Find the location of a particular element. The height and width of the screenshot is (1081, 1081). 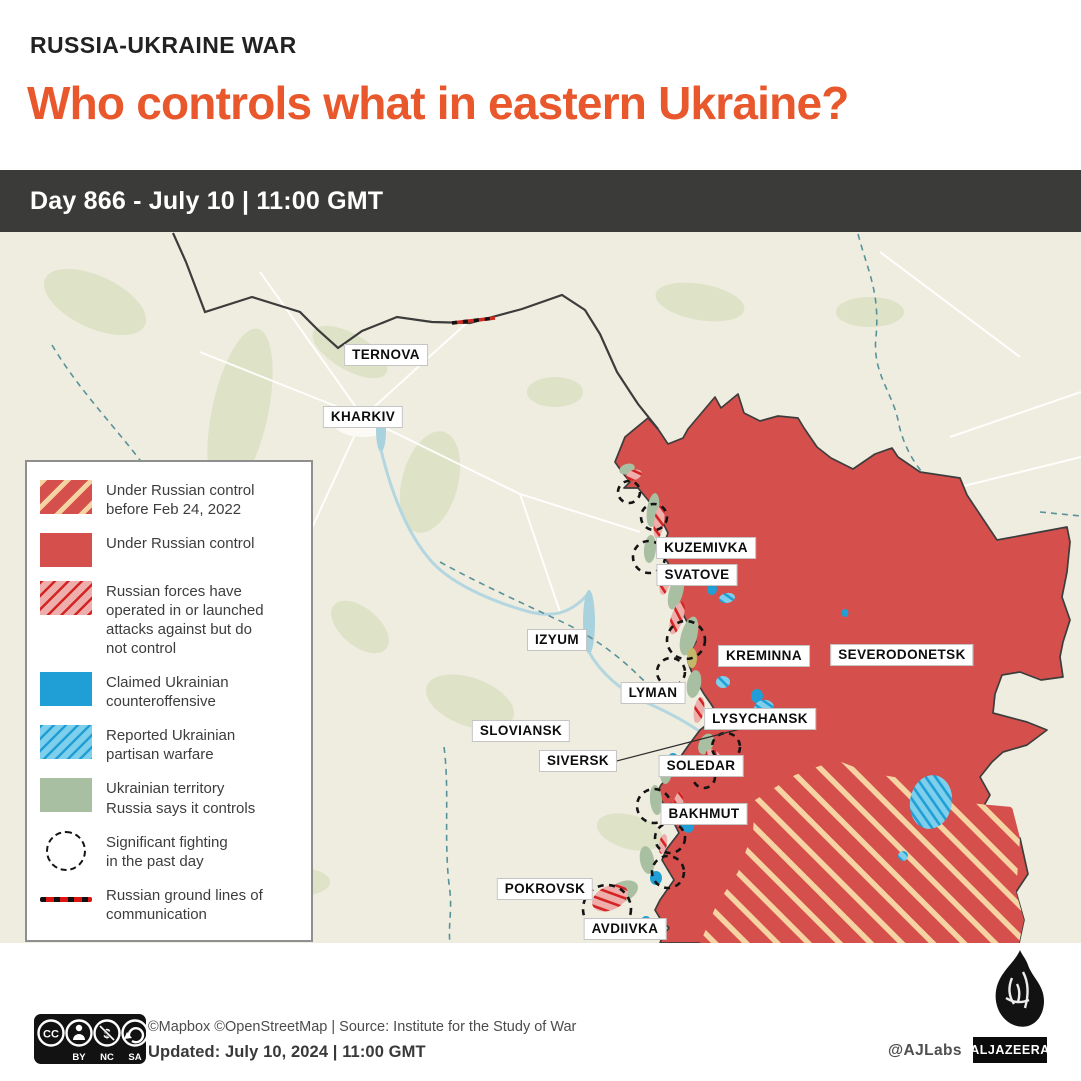

kicker: RUSSIA-UKRAINE WAR is located at coordinates (163, 45).